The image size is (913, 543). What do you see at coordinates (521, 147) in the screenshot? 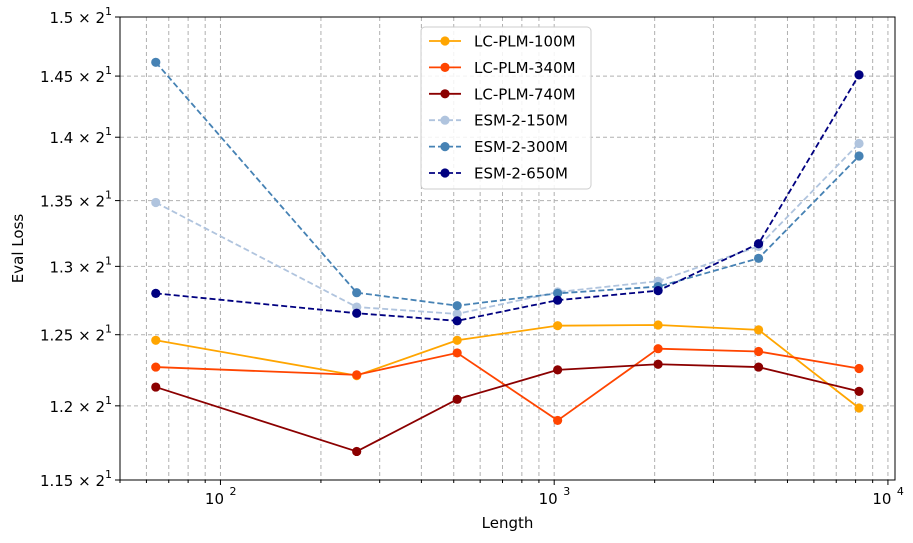
I see `legend-label: ESM-2-300M` at bounding box center [521, 147].